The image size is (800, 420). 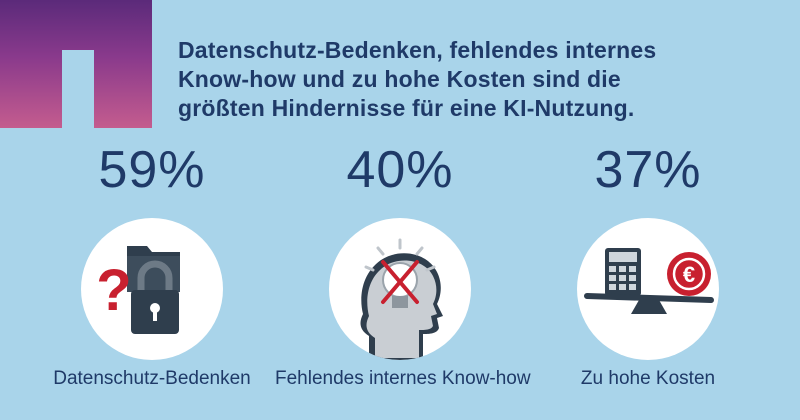 I want to click on stat-caption: Zu hohe Kosten, so click(x=648, y=378).